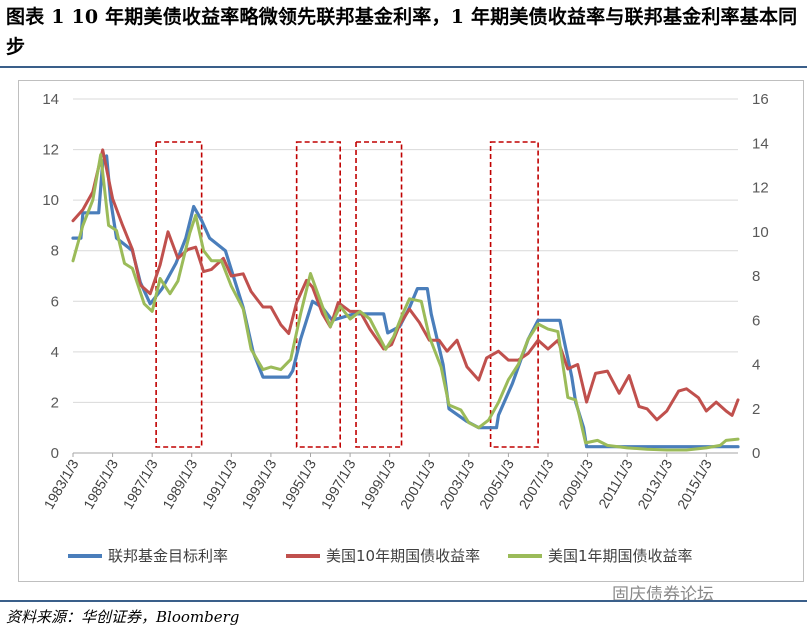  Describe the element at coordinates (756, 320) in the screenshot. I see `right-tick-label: 6` at that location.